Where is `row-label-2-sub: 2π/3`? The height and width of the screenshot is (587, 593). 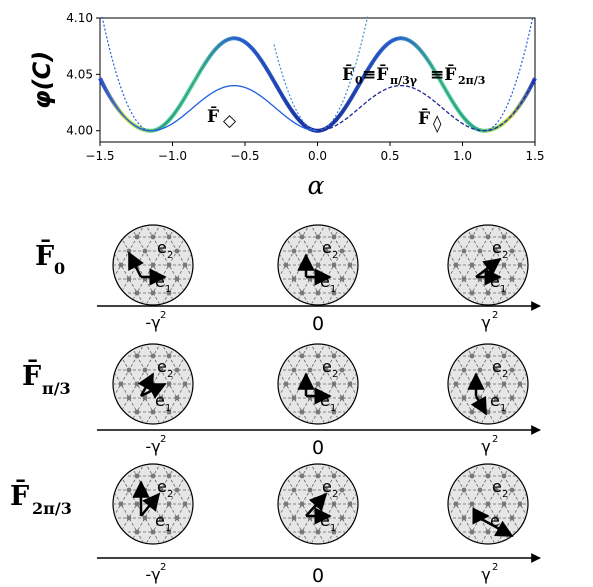
row-label-2-sub: 2π/3 is located at coordinates (52, 508).